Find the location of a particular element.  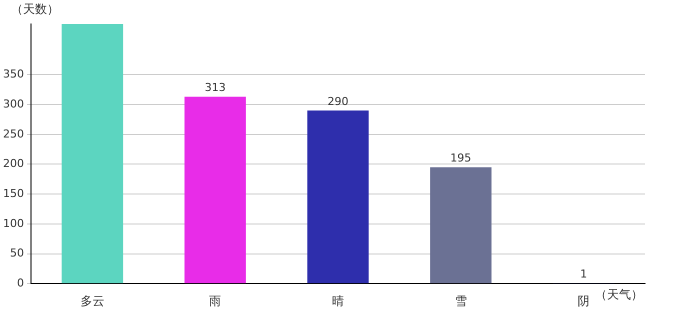

x-tick-label: 晴 is located at coordinates (338, 301).